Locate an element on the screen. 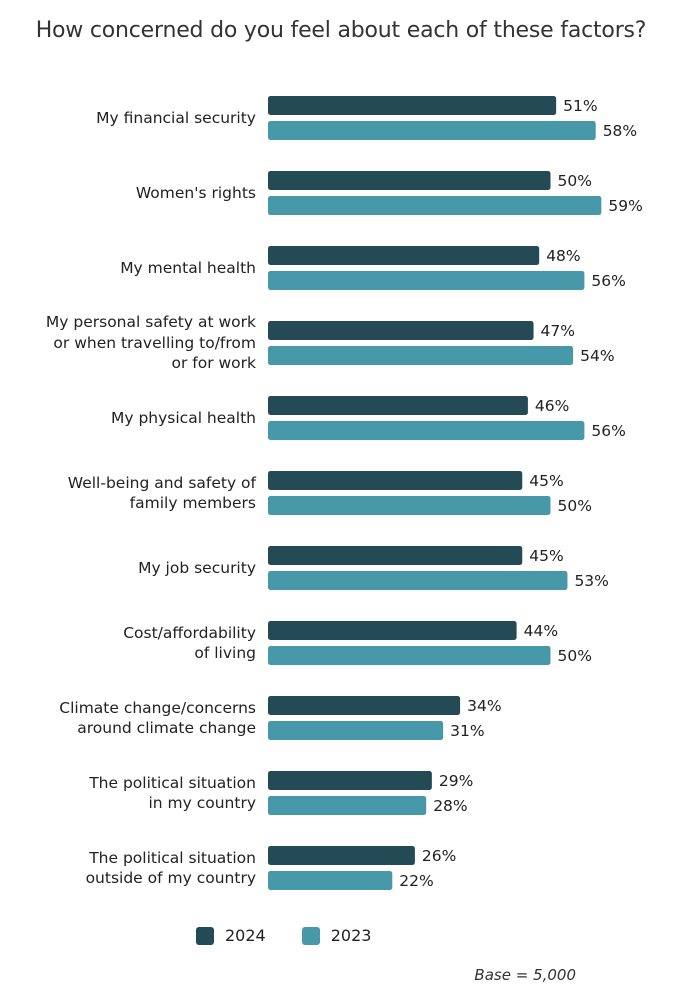 This screenshot has width=682, height=992. category-label-7: Cost/affordability of living is located at coordinates (136, 643).